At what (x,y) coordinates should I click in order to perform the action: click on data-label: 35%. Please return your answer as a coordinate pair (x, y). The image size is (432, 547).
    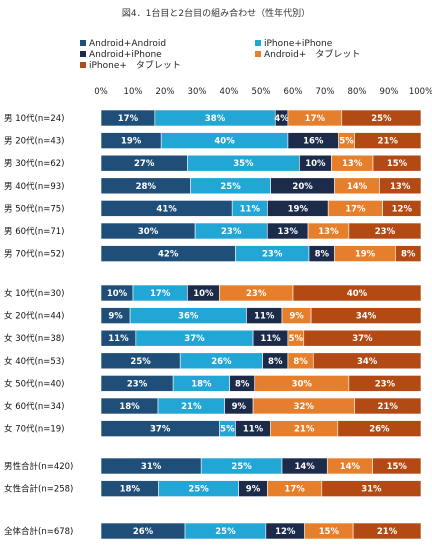
    Looking at the image, I should click on (243, 164).